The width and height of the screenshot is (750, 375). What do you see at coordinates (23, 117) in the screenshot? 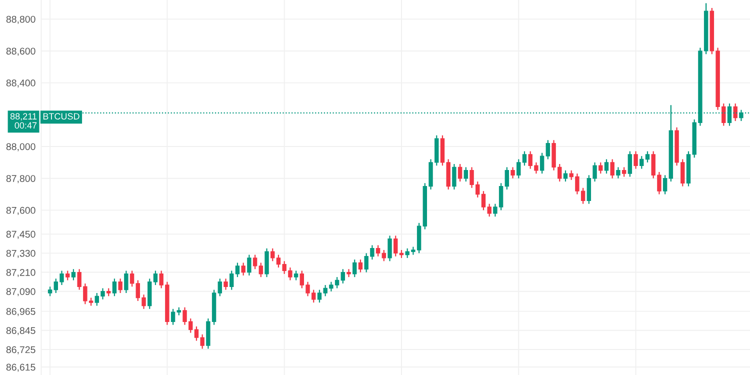
I see `ref-line-label: 88,211` at bounding box center [23, 117].